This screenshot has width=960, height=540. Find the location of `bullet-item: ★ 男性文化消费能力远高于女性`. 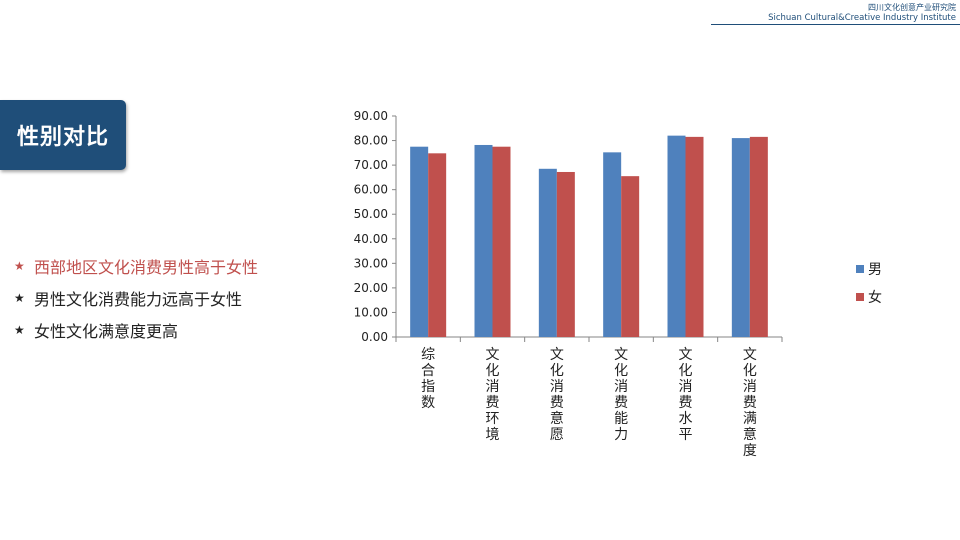

bullet-item: ★ 男性文化消费能力远高于女性 is located at coordinates (136, 298).